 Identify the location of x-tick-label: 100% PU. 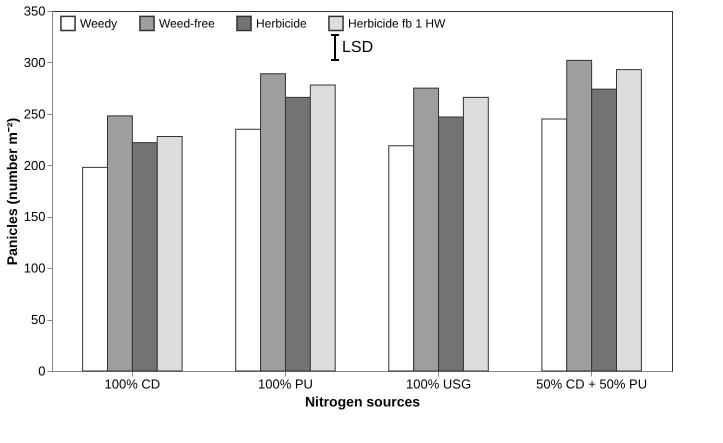
(285, 384).